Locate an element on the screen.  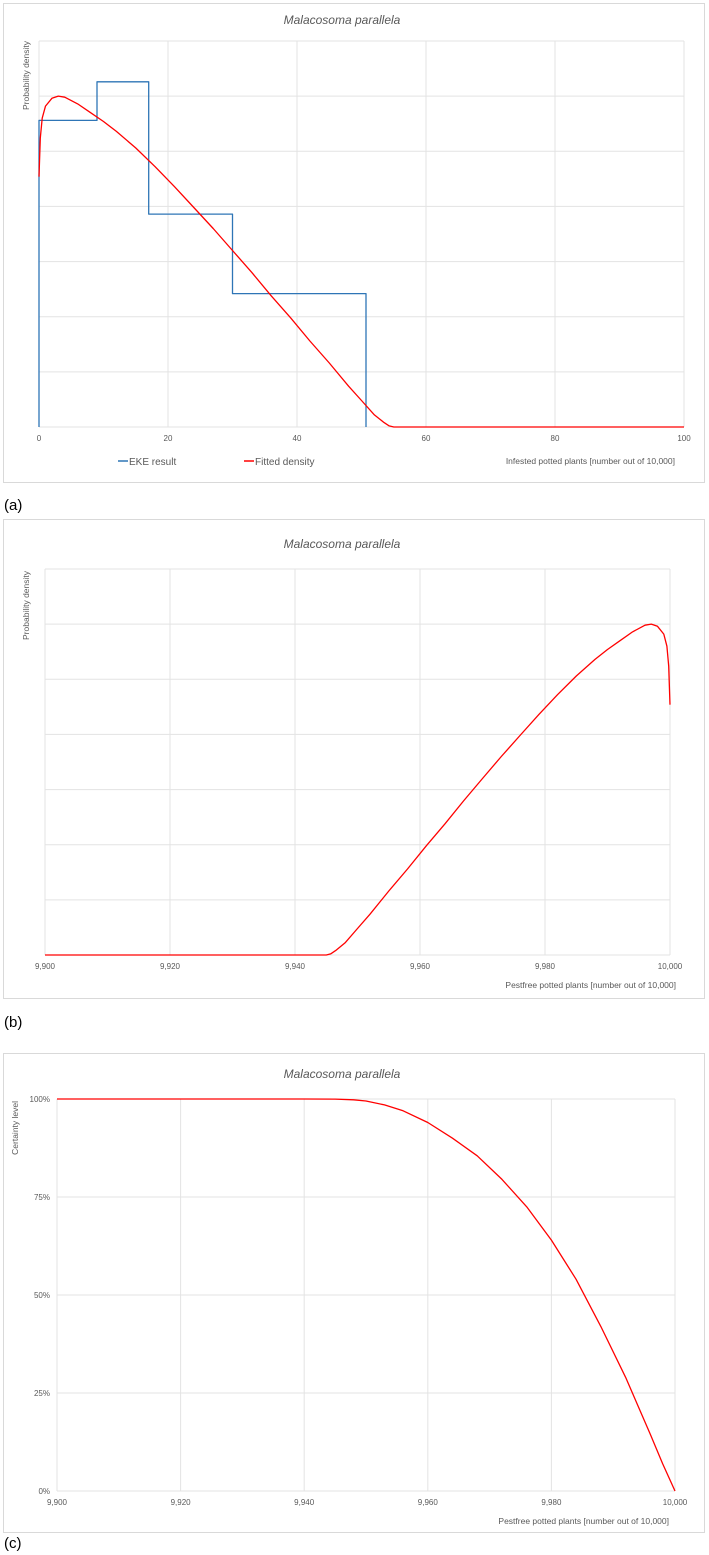
legend: EKE result Fitted density is located at coordinates (216, 462).